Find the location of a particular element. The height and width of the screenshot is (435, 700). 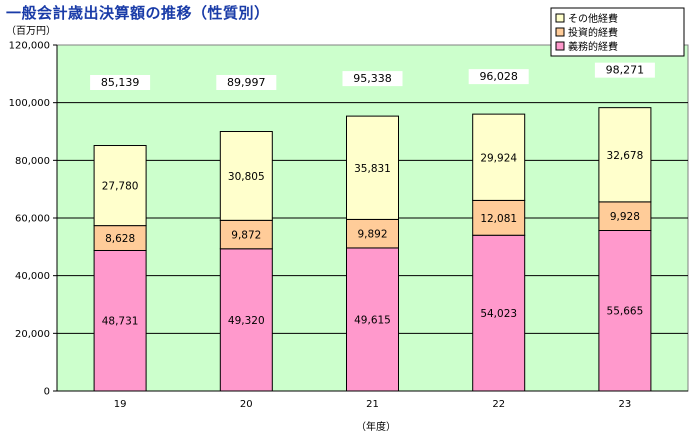

total-label: 85,139 is located at coordinates (120, 82).